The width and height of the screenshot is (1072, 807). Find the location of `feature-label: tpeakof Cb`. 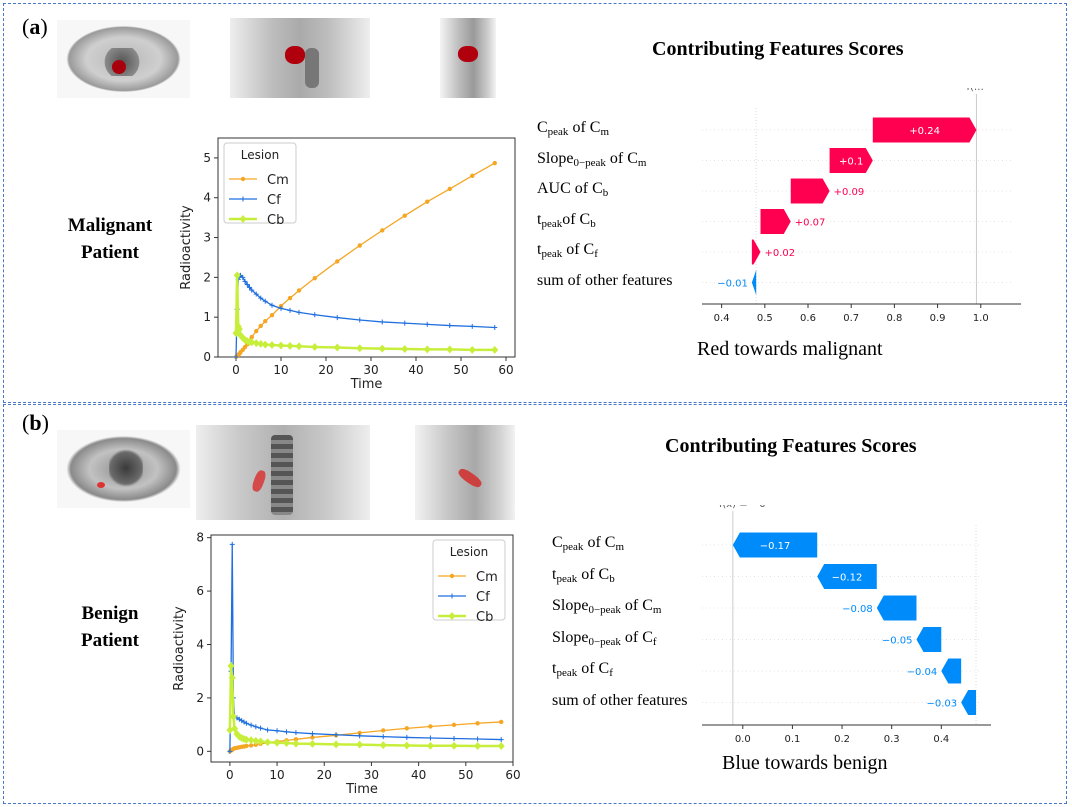

feature-label: tpeakof Cb is located at coordinates (566, 220).